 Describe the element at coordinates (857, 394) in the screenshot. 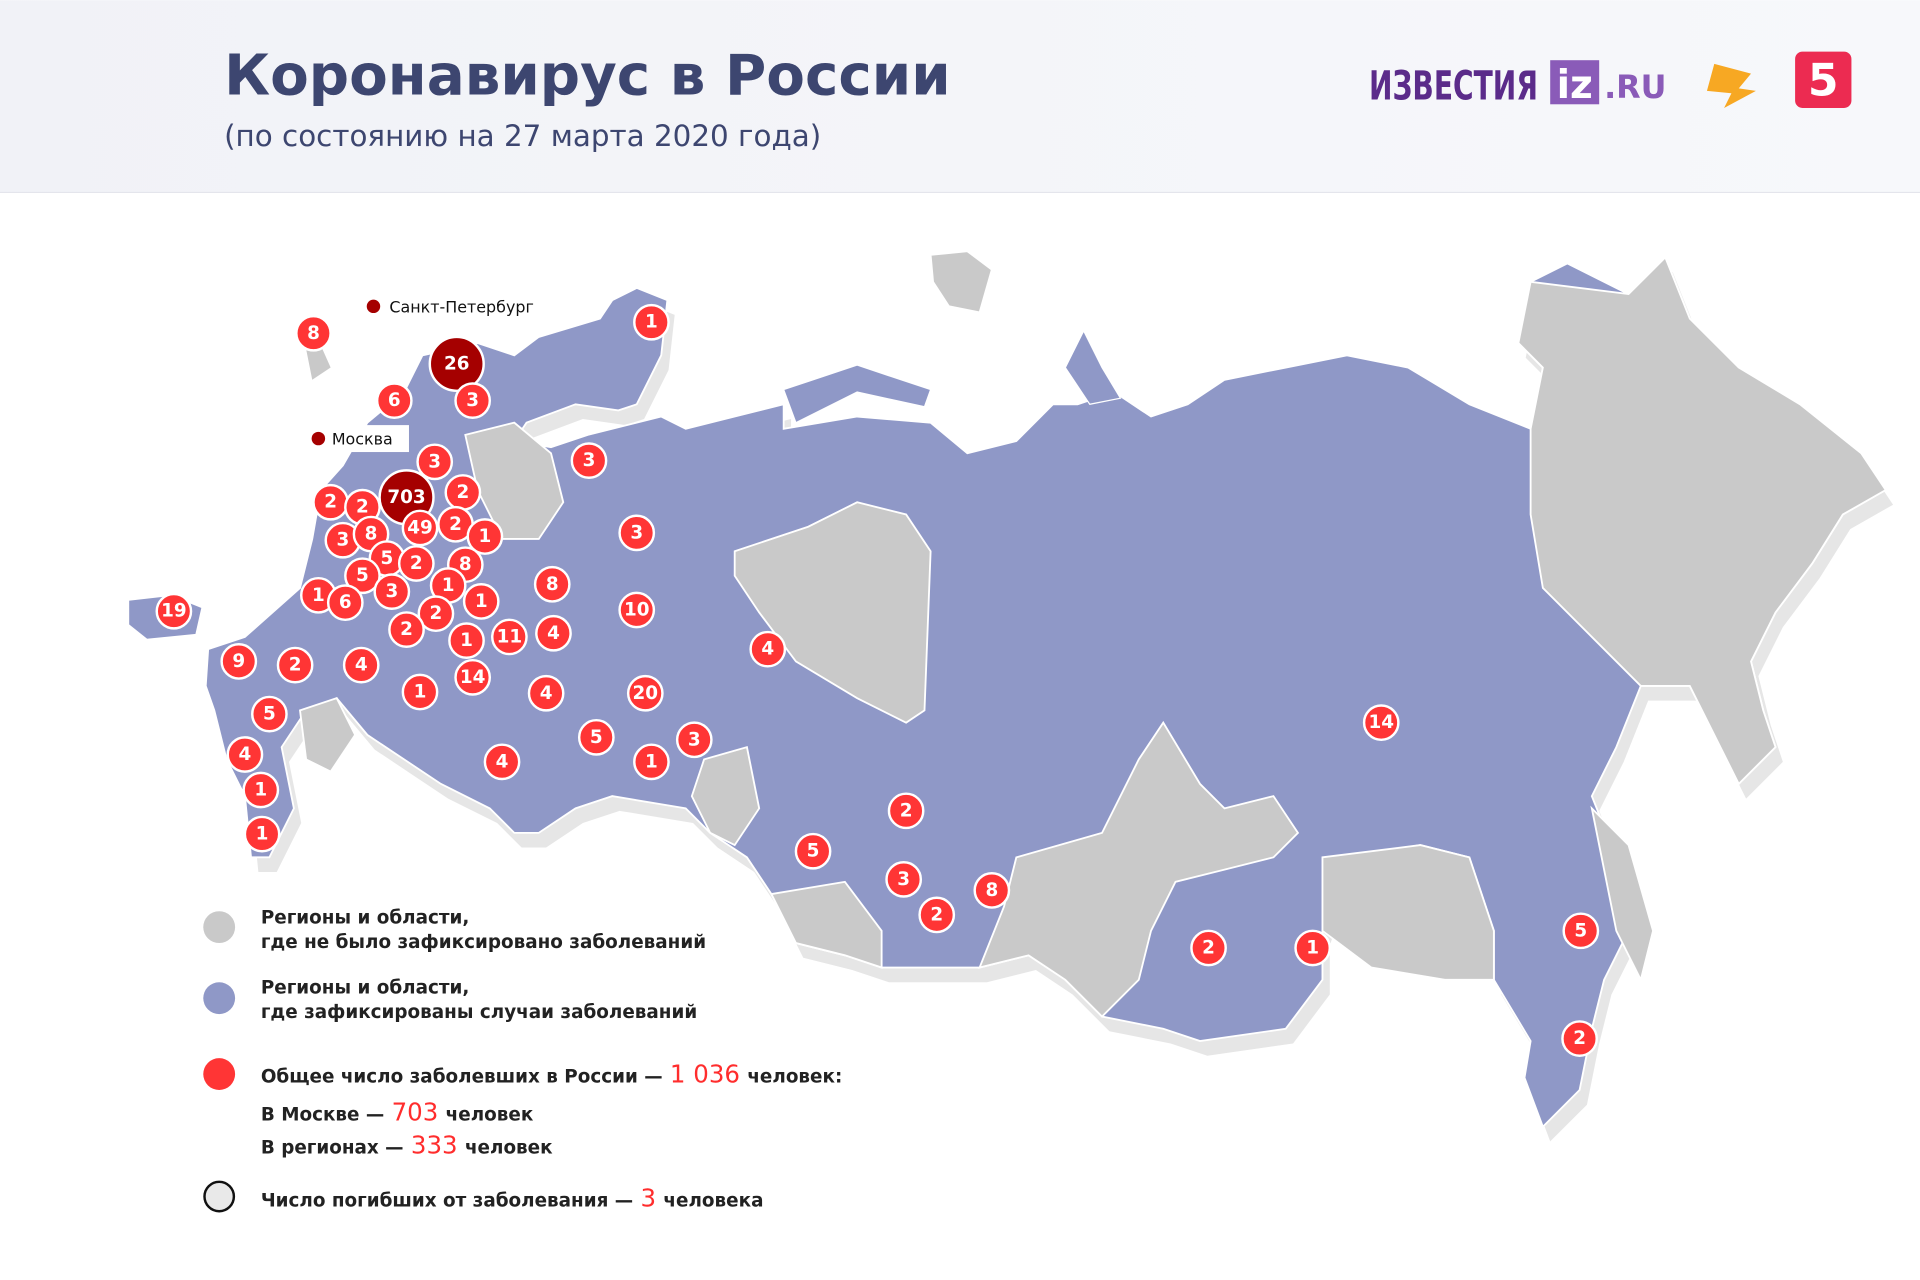

I see `novaya-zemlya` at that location.